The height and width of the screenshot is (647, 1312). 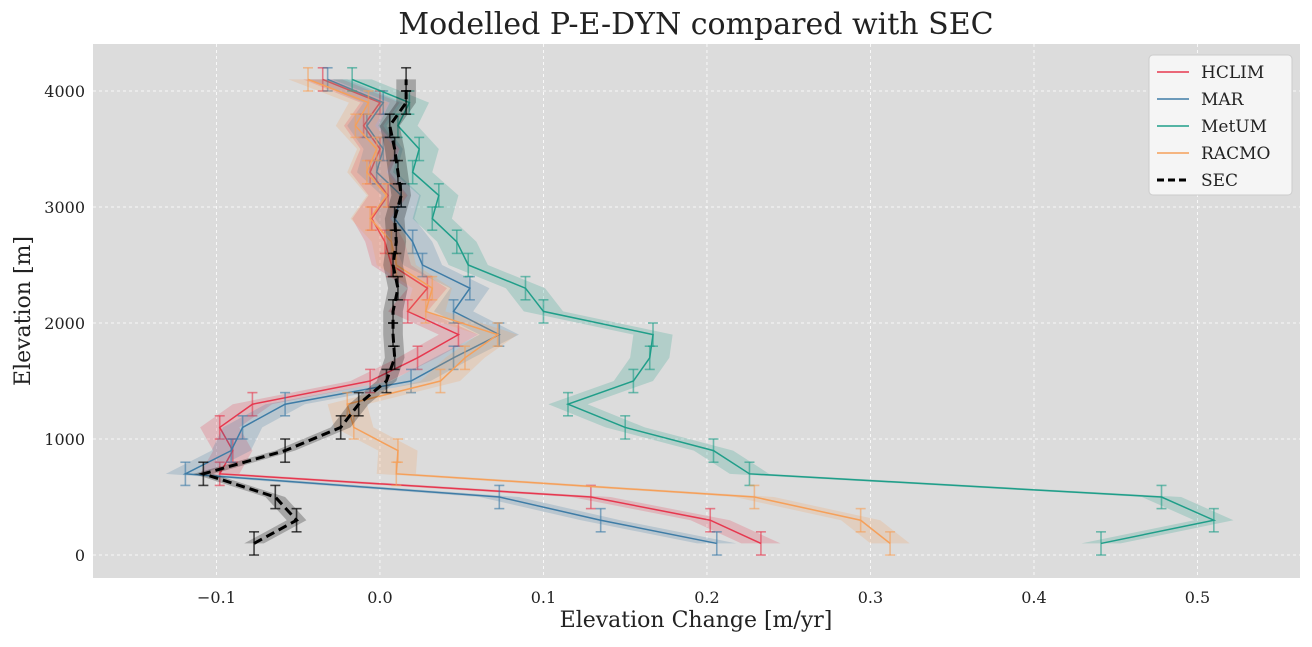 I want to click on x-tick-label: −0.1, so click(x=216, y=597).